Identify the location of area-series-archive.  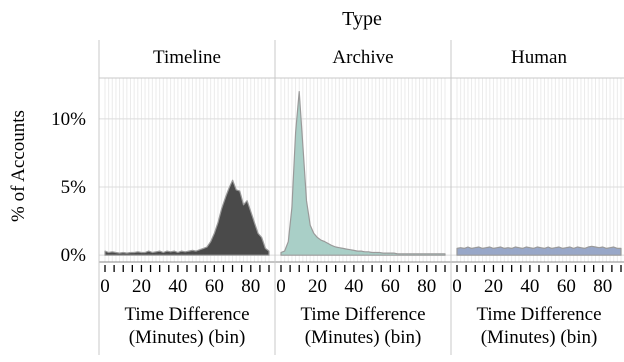
(363, 173).